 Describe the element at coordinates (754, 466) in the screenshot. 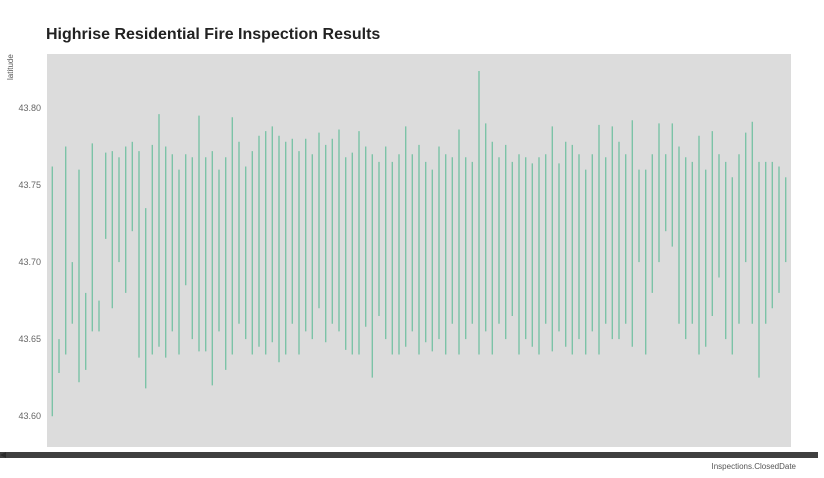

I see `x-axis-label: Inspections.ClosedDate` at that location.